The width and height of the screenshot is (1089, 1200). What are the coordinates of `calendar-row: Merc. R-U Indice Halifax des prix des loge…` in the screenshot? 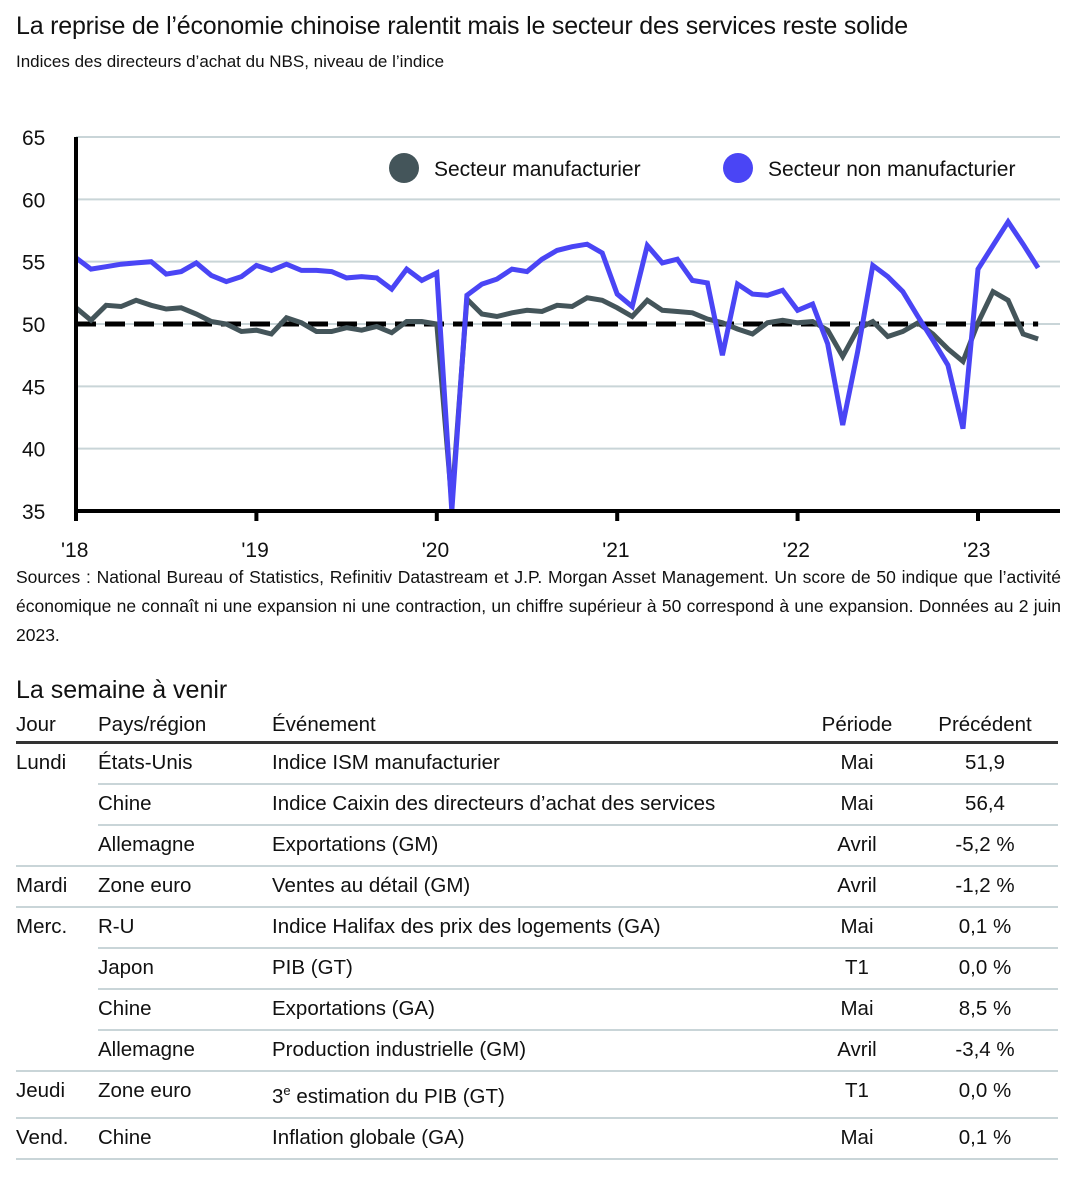 It's located at (537, 928).